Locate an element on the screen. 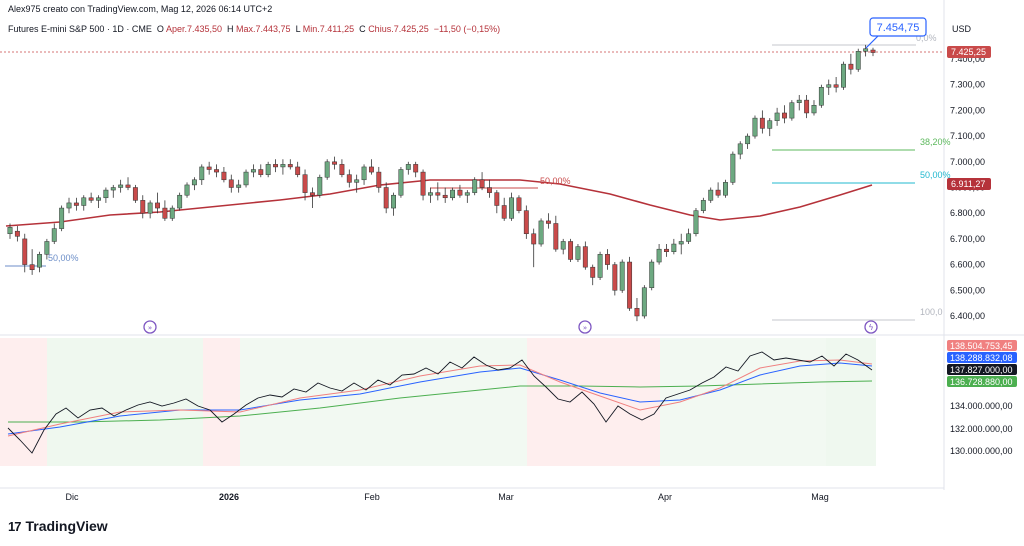 The height and width of the screenshot is (546, 1024). price-tick-label: 7.400,00 is located at coordinates (967, 59).